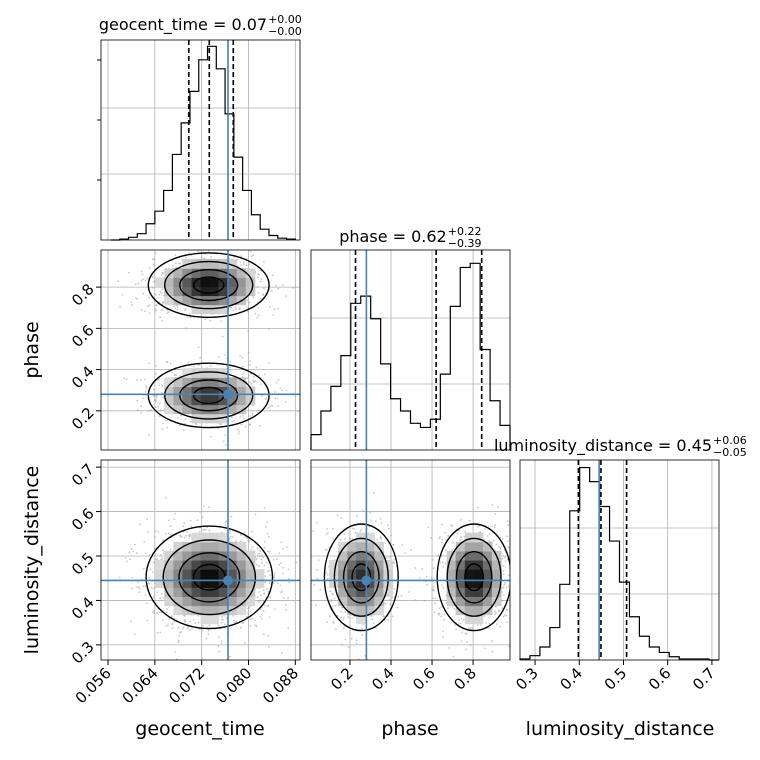  I want to click on y-tick-label: 0.6, so click(83, 336).